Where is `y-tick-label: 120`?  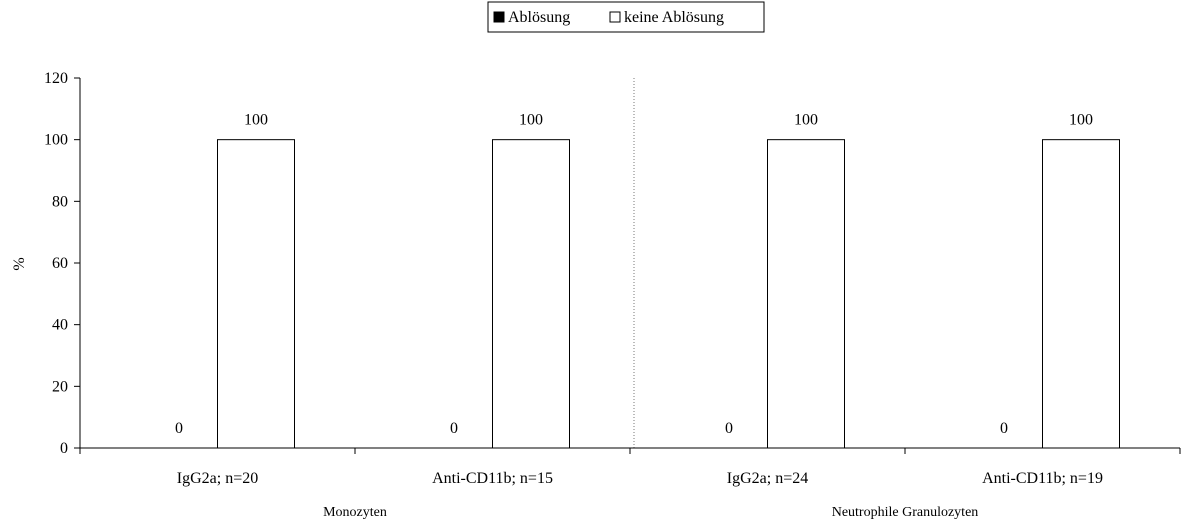
y-tick-label: 120 is located at coordinates (56, 78).